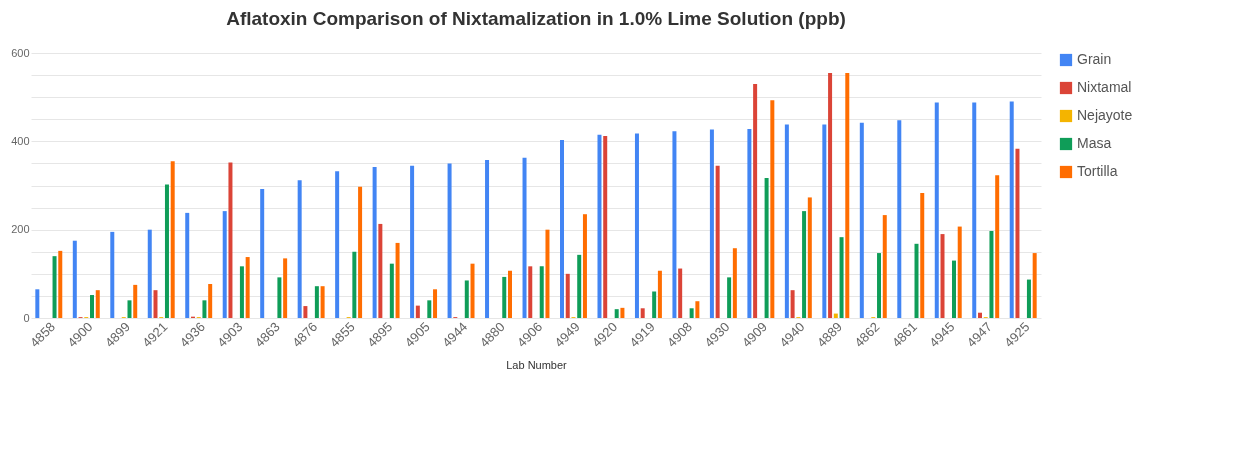  I want to click on y-tick-label: 400, so click(20, 140).